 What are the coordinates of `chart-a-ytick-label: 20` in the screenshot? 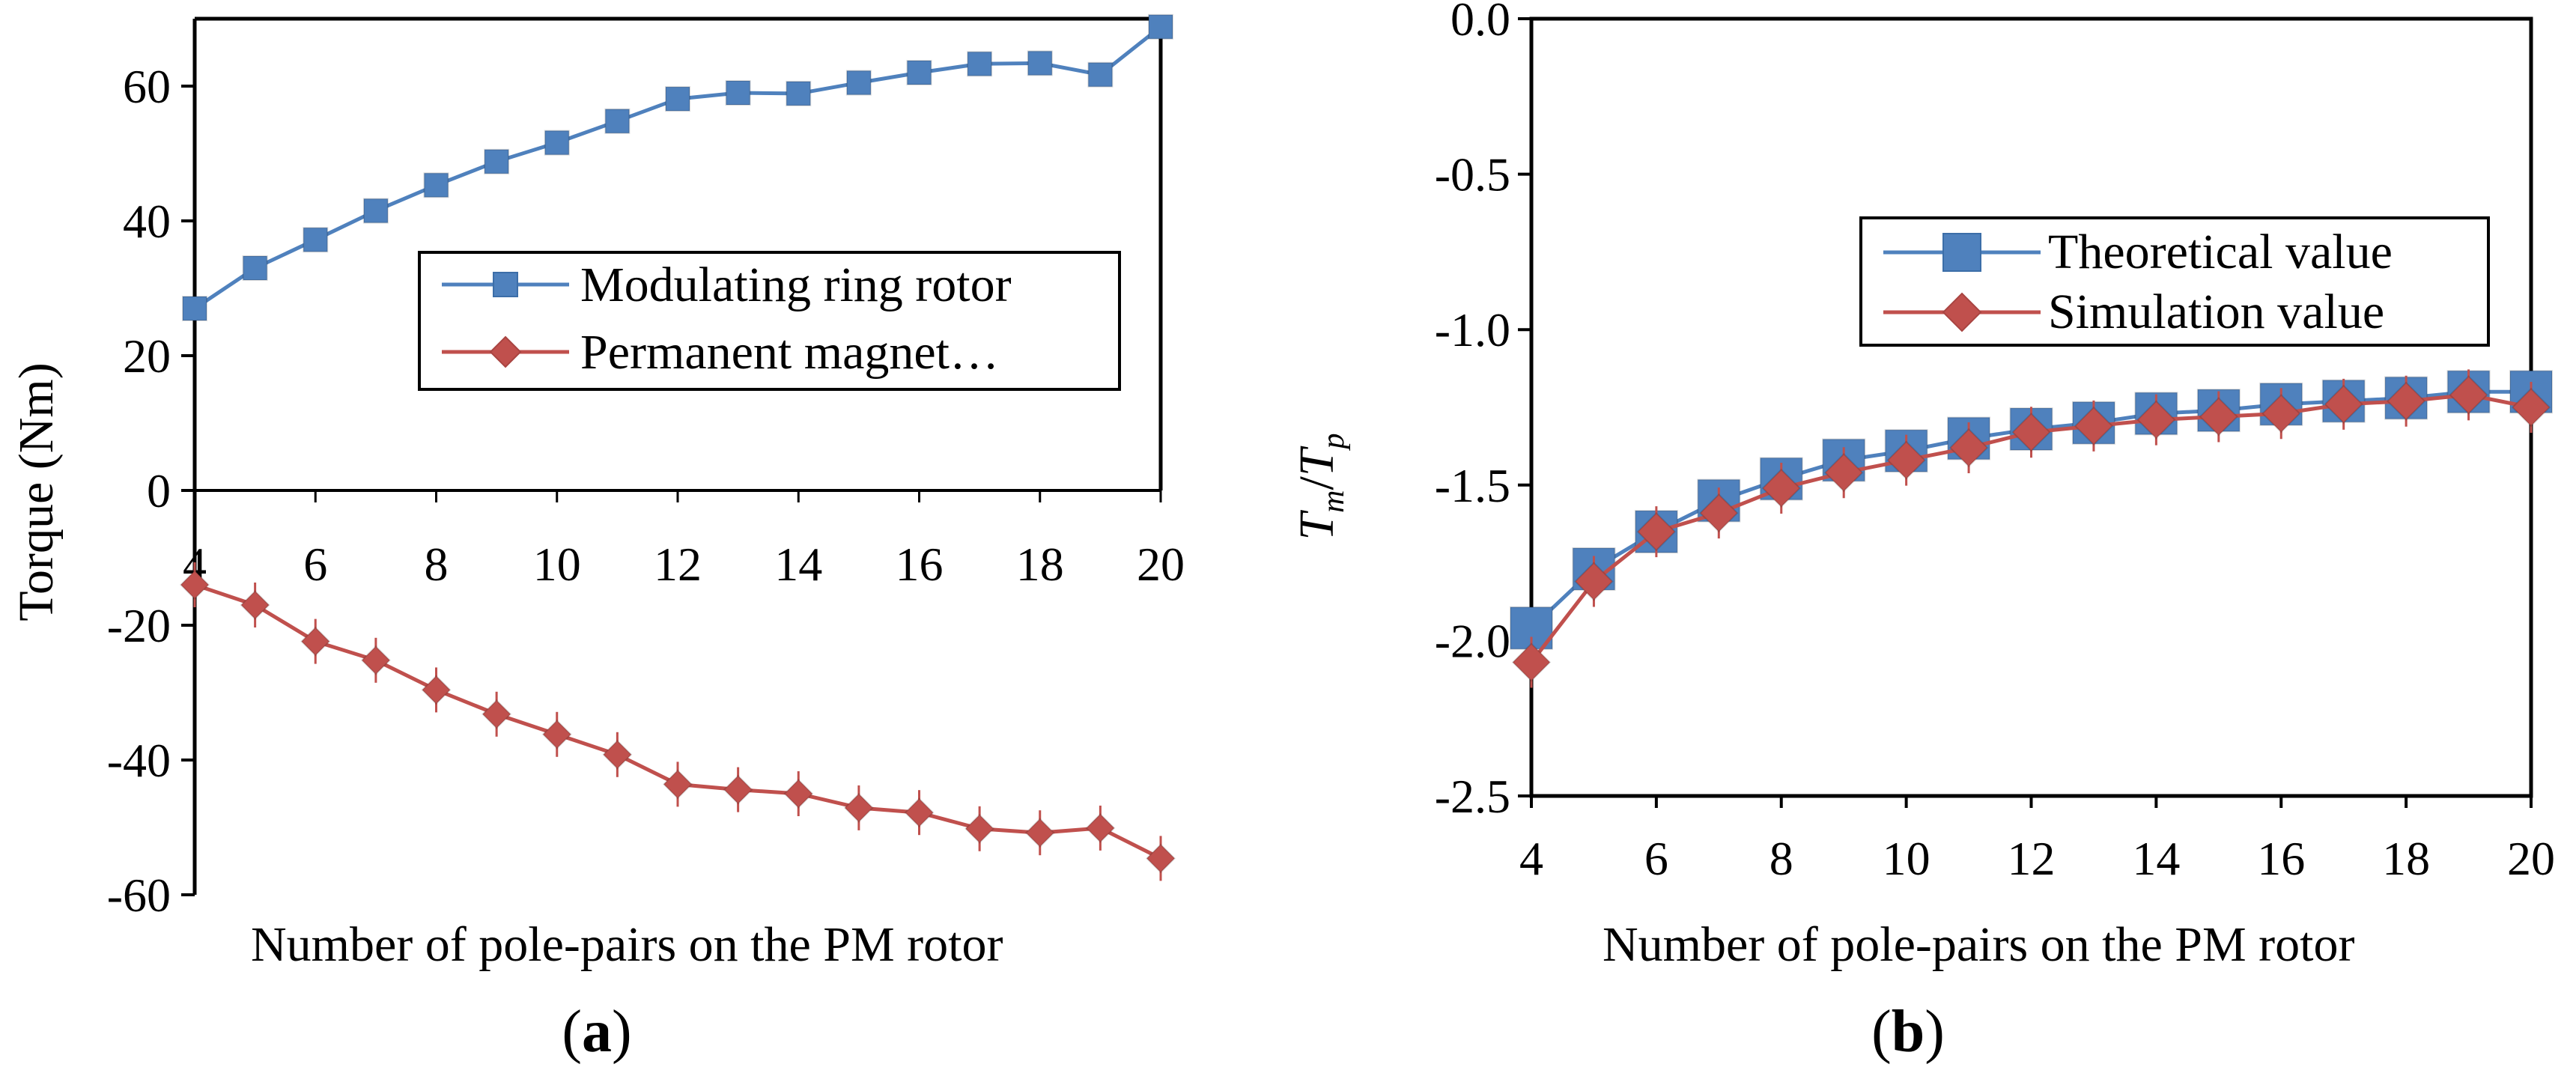 It's located at (147, 356).